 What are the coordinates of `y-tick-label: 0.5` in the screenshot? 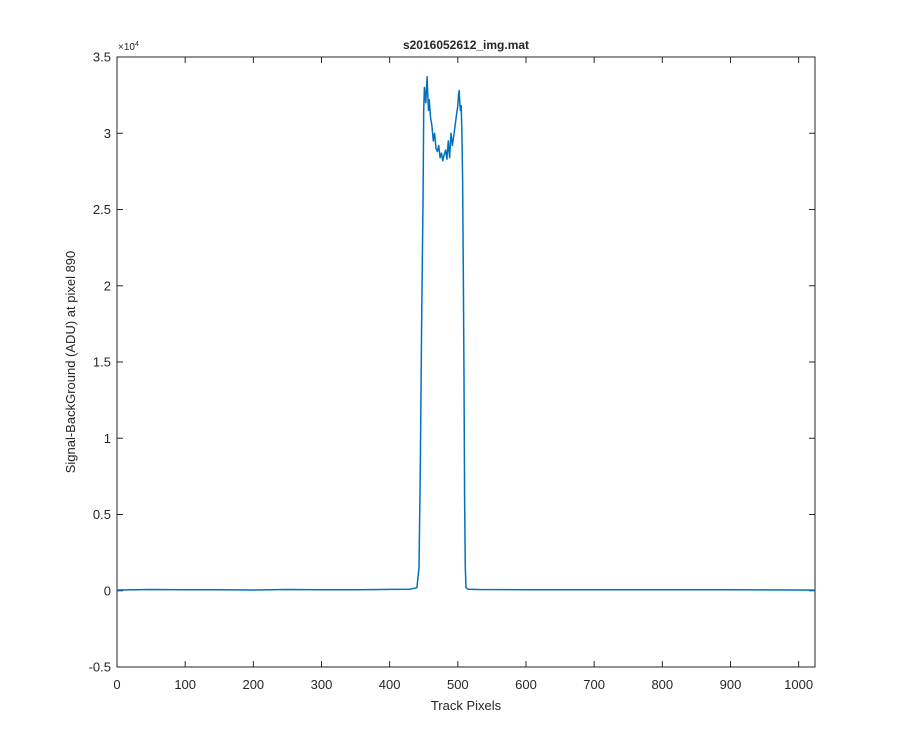 It's located at (102, 514).